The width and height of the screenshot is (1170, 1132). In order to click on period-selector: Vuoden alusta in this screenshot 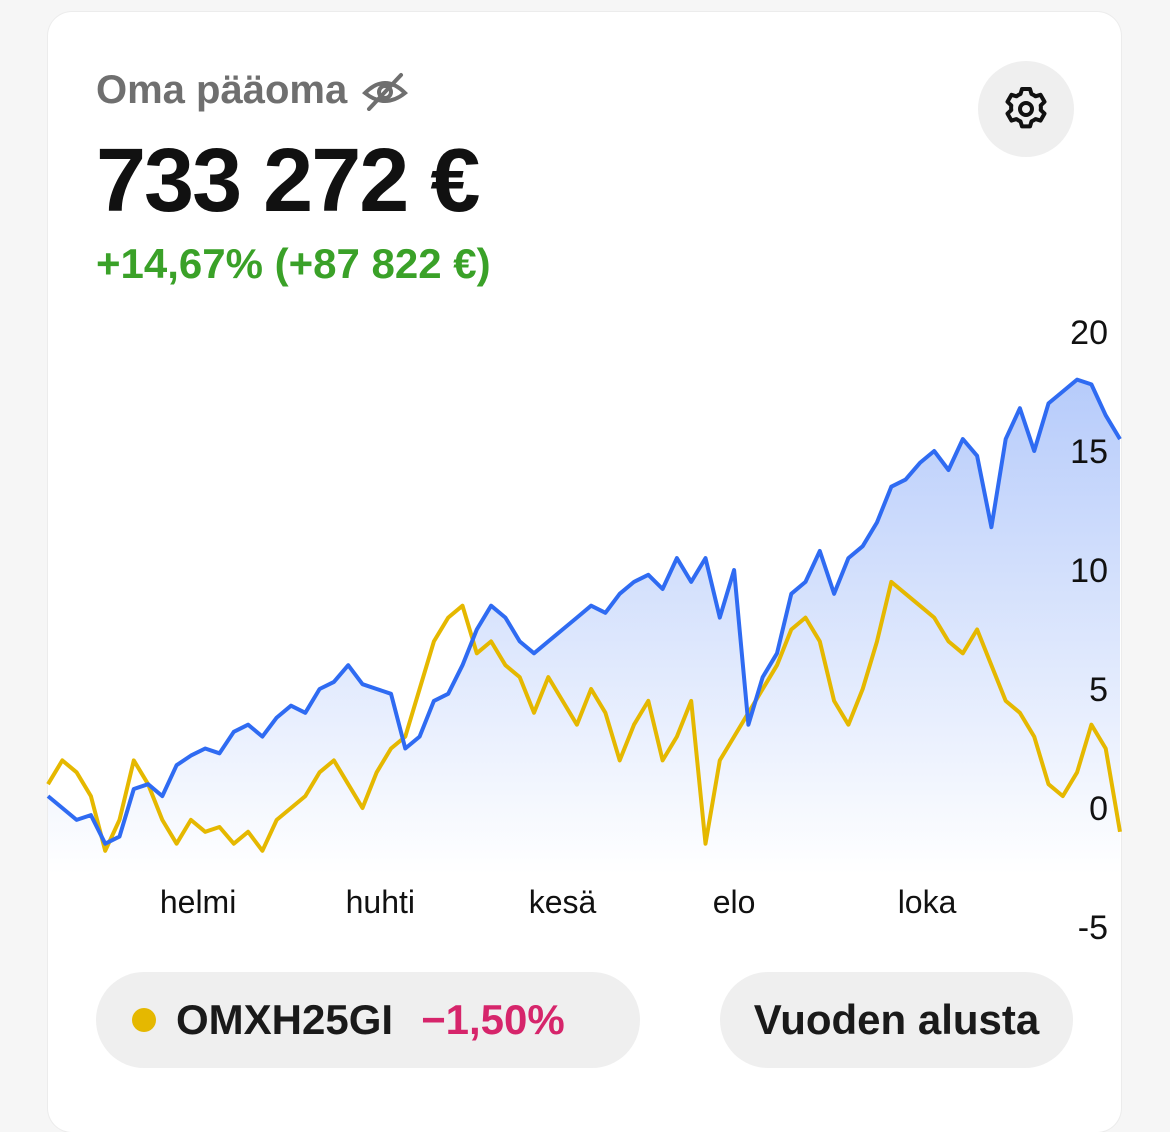, I will do `click(896, 1020)`.